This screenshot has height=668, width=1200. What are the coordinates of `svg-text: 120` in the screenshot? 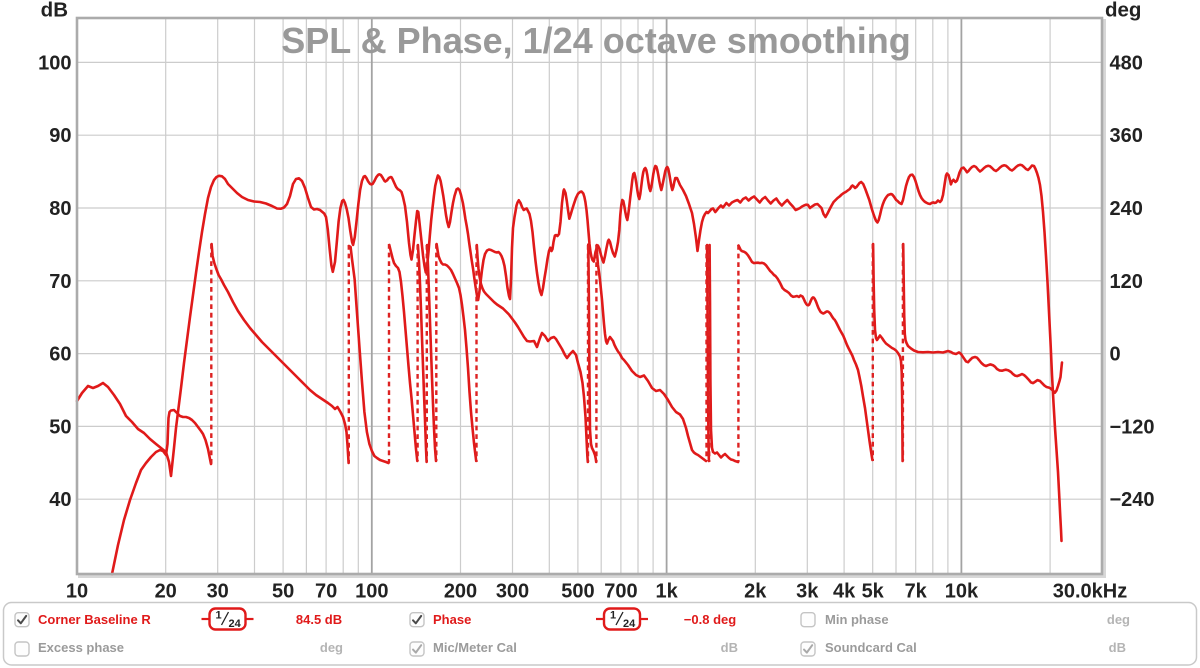 It's located at (1126, 282).